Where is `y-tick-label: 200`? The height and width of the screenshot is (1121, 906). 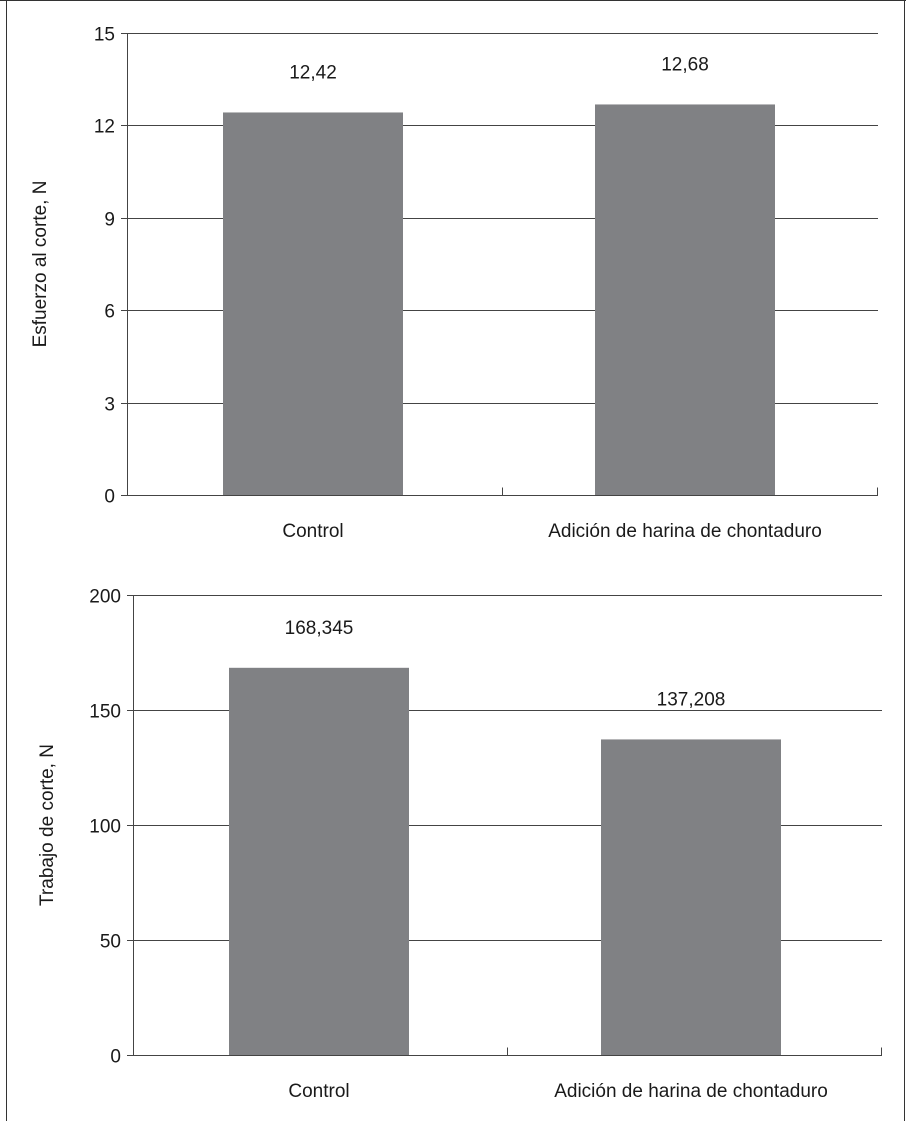
y-tick-label: 200 is located at coordinates (105, 597).